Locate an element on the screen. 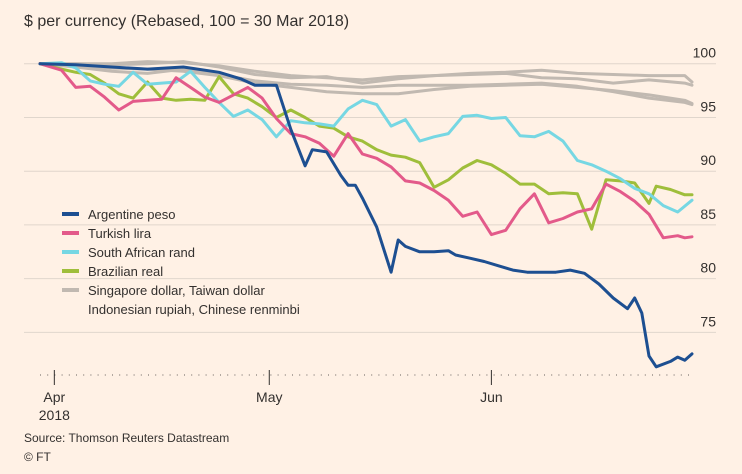 This screenshot has height=474, width=742. x-tick-label-may: May is located at coordinates (269, 397).